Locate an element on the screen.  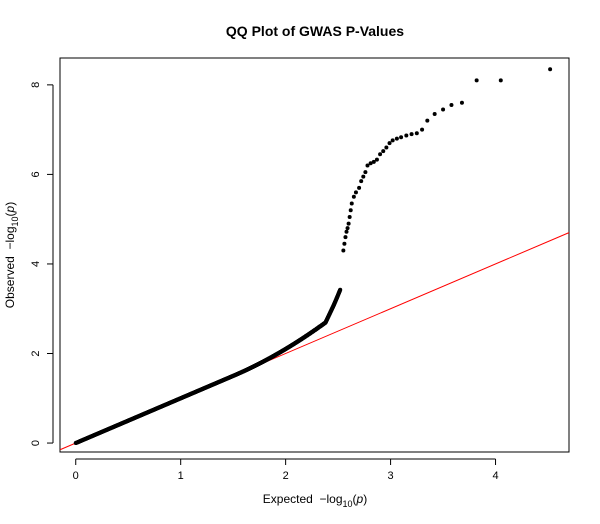
chart-title: QQ Plot of GWAS P-Values is located at coordinates (315, 31).